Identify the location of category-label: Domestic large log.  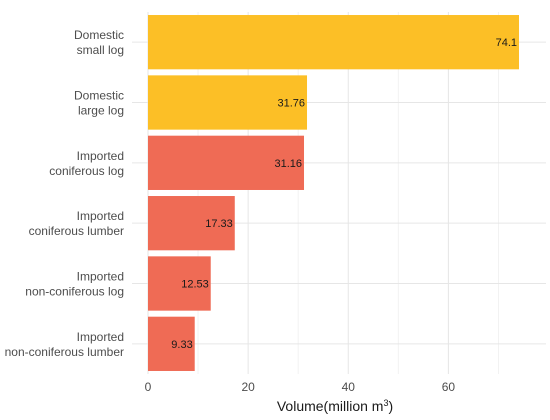
(99, 103).